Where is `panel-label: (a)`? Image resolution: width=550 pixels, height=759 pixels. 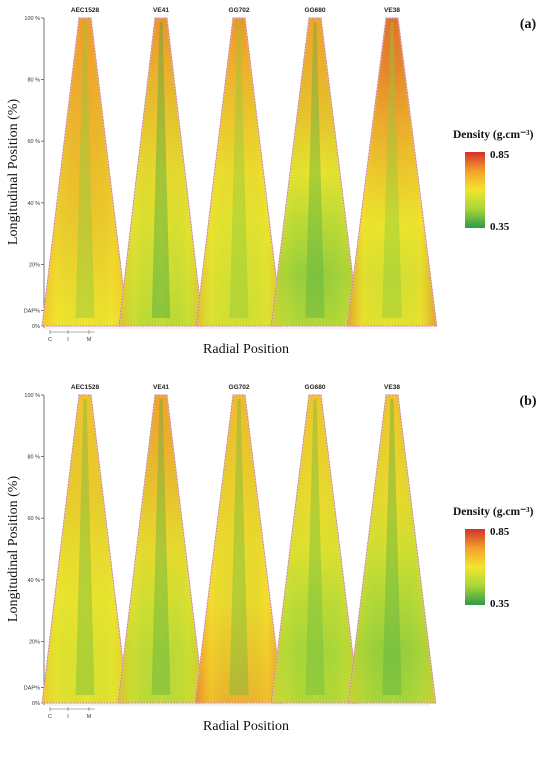 panel-label: (a) is located at coordinates (528, 24).